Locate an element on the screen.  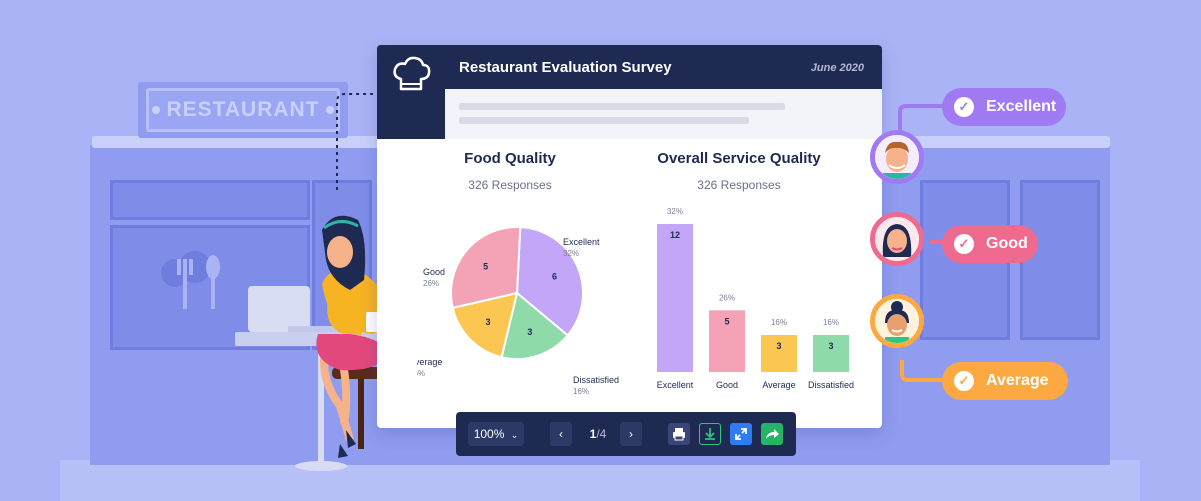
chevron-down-icon: ⌄ is located at coordinates (514, 435).